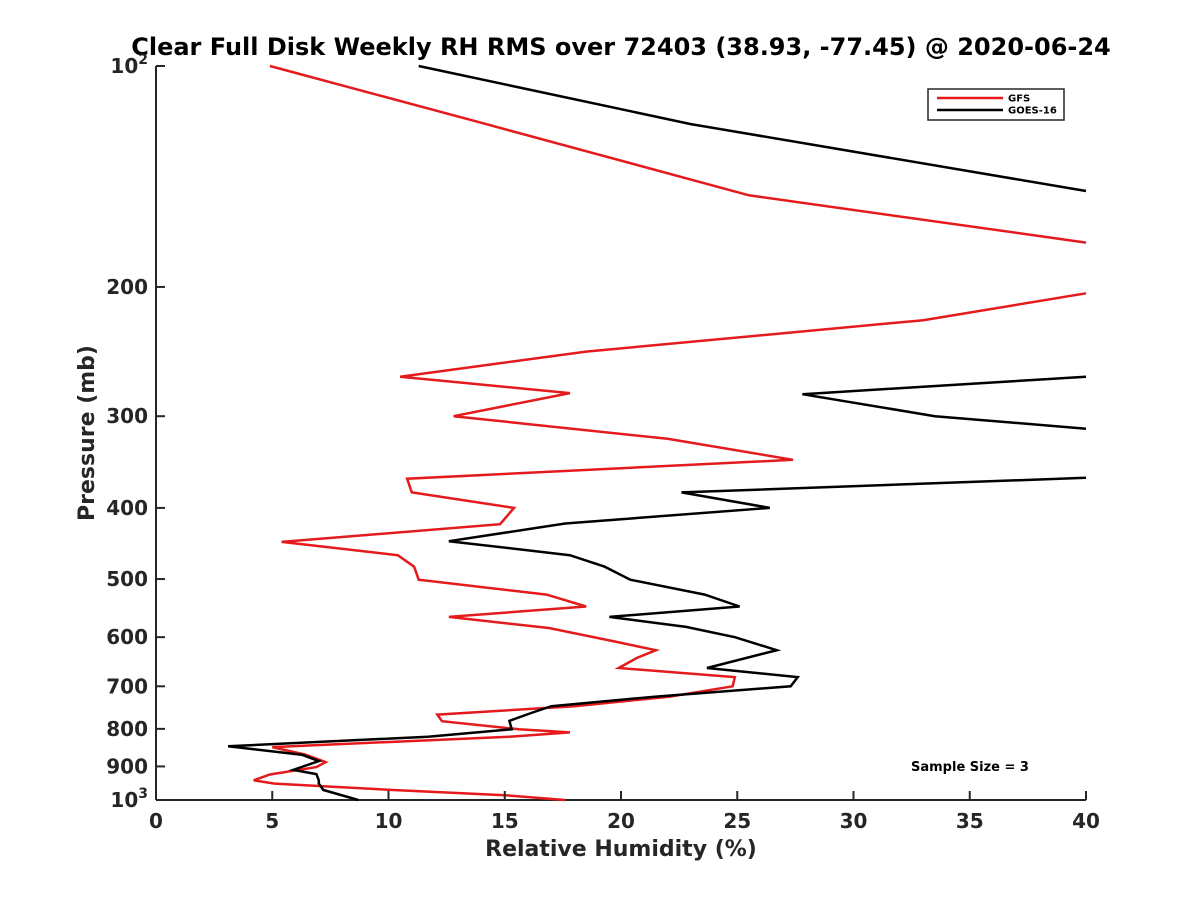 This screenshot has height=900, width=1200. Describe the element at coordinates (1086, 821) in the screenshot. I see `x-tick-label: 40` at that location.